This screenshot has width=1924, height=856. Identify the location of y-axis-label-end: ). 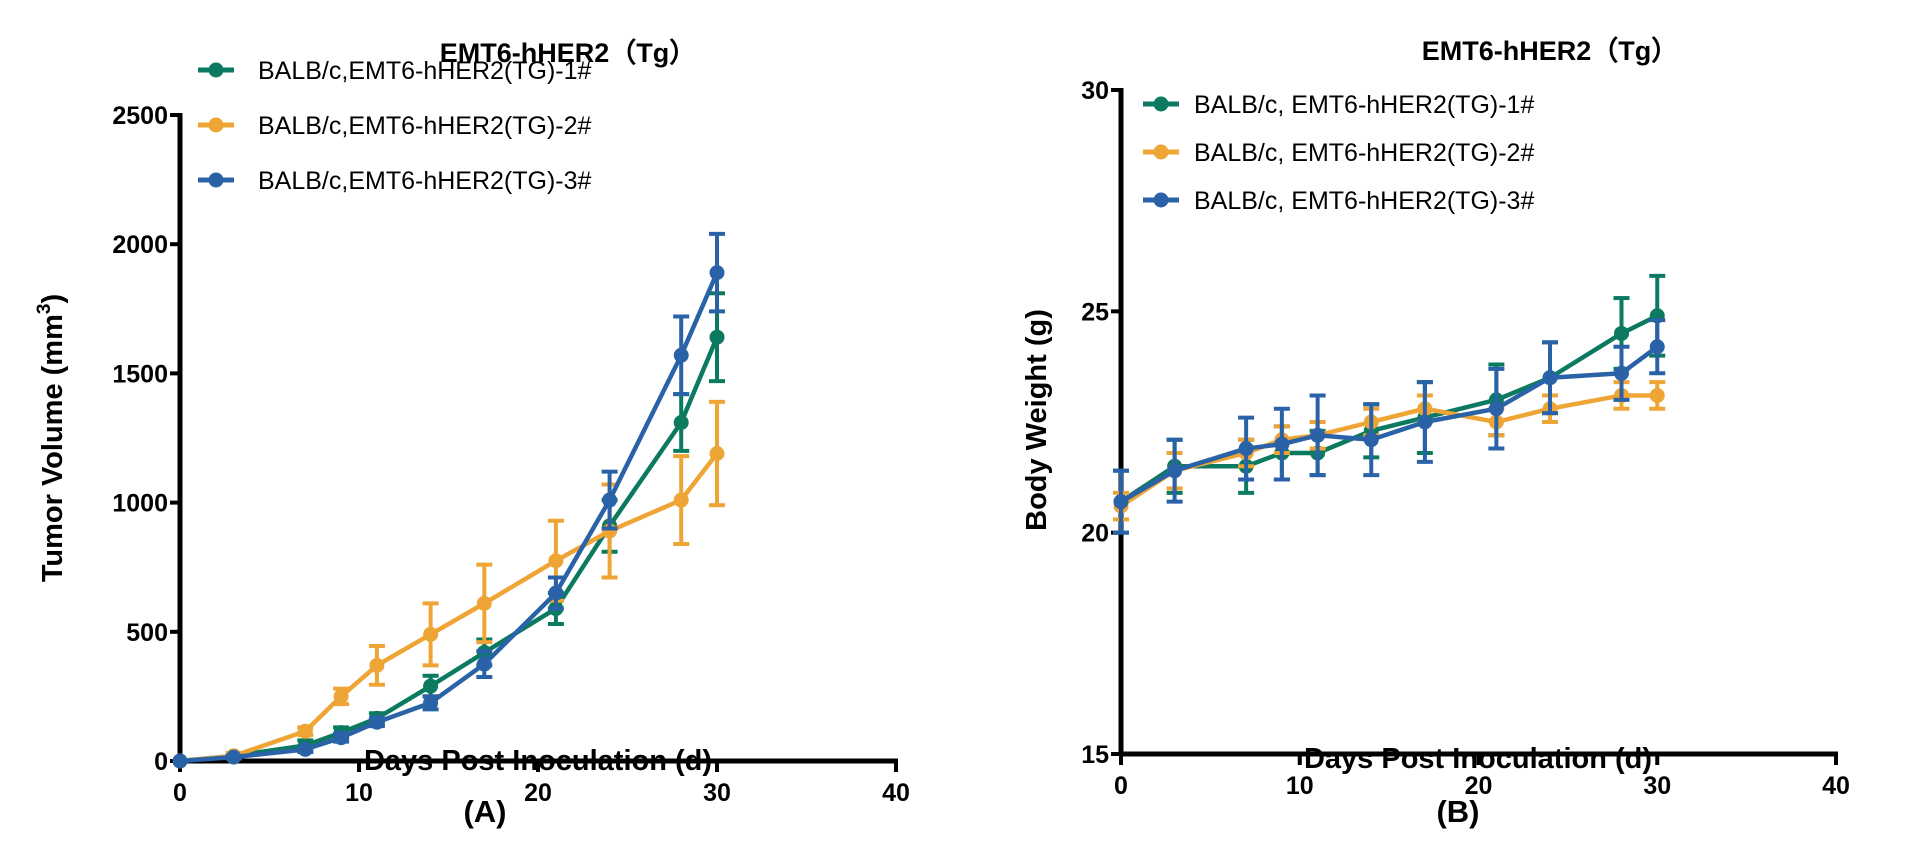
(53, 299).